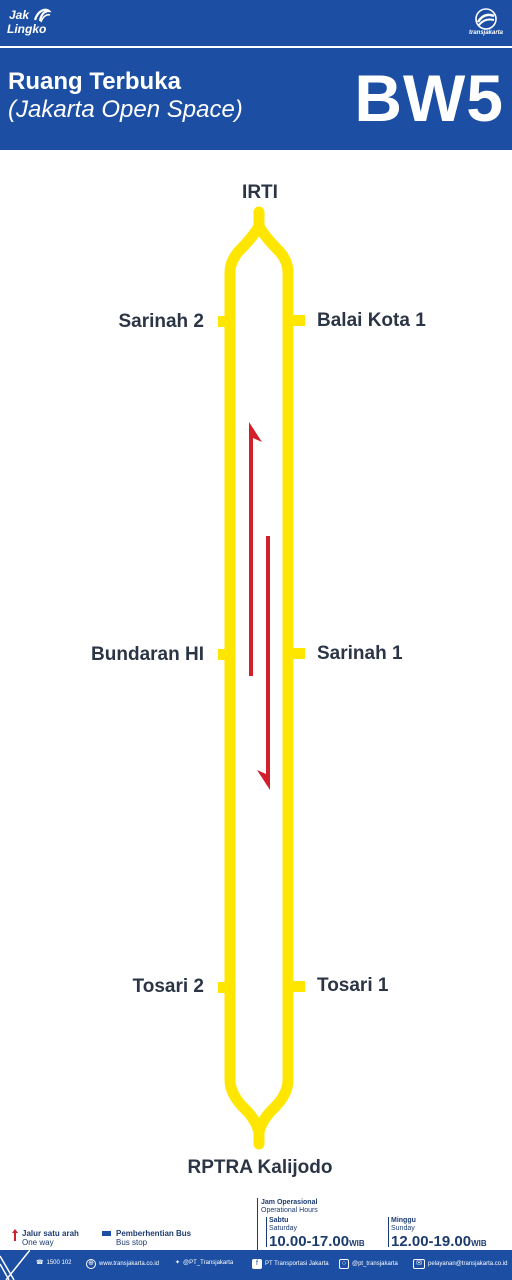 The height and width of the screenshot is (1280, 512). What do you see at coordinates (479, 1243) in the screenshot?
I see `hours-sunday-tz: WIB` at bounding box center [479, 1243].